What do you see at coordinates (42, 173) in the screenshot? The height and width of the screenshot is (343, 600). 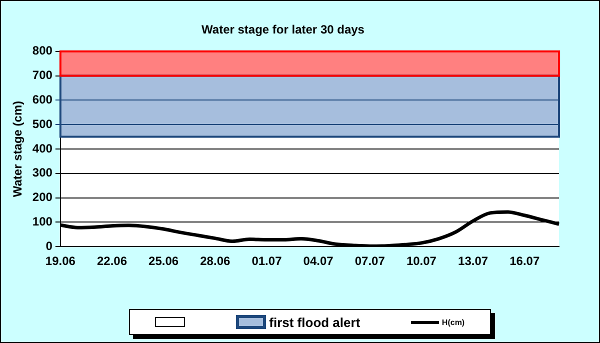 I see `y-tick-label: 300` at bounding box center [42, 173].